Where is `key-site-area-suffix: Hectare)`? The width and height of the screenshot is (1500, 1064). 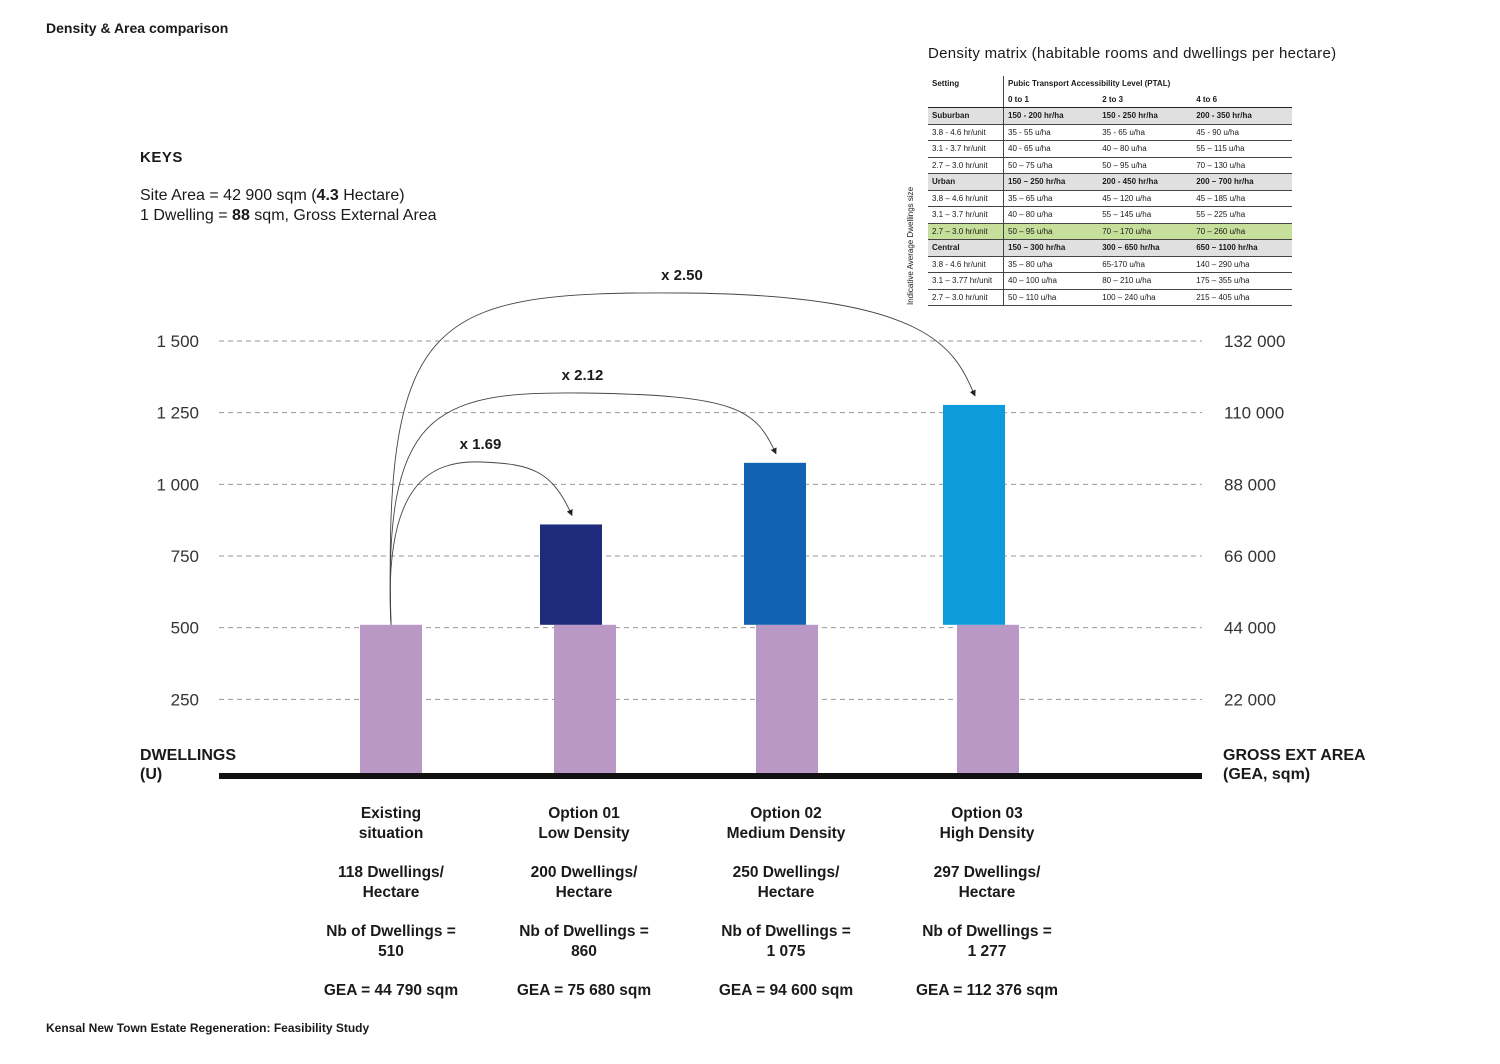 key-site-area-suffix: Hectare) is located at coordinates (371, 195).